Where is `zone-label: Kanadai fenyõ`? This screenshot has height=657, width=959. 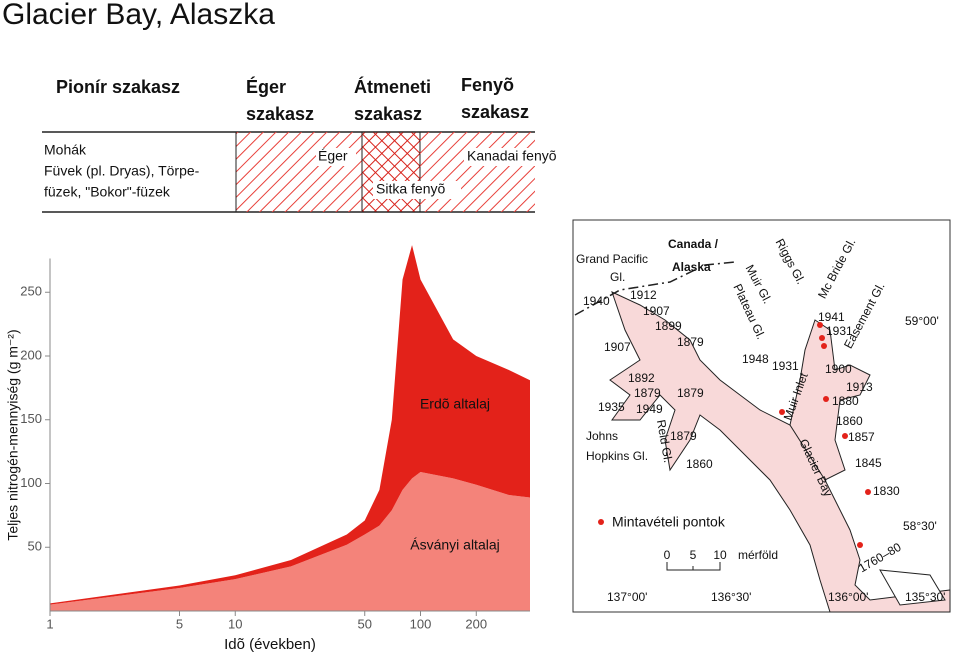 zone-label: Kanadai fenyõ is located at coordinates (512, 156).